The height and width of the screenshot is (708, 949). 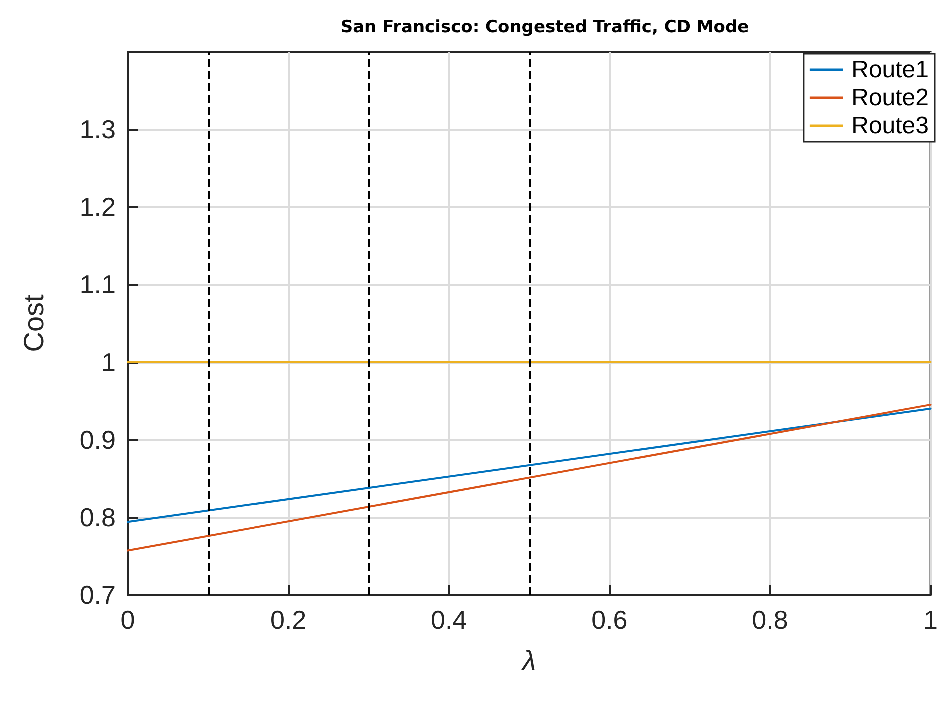 What do you see at coordinates (890, 126) in the screenshot?
I see `legend-label: Route3` at bounding box center [890, 126].